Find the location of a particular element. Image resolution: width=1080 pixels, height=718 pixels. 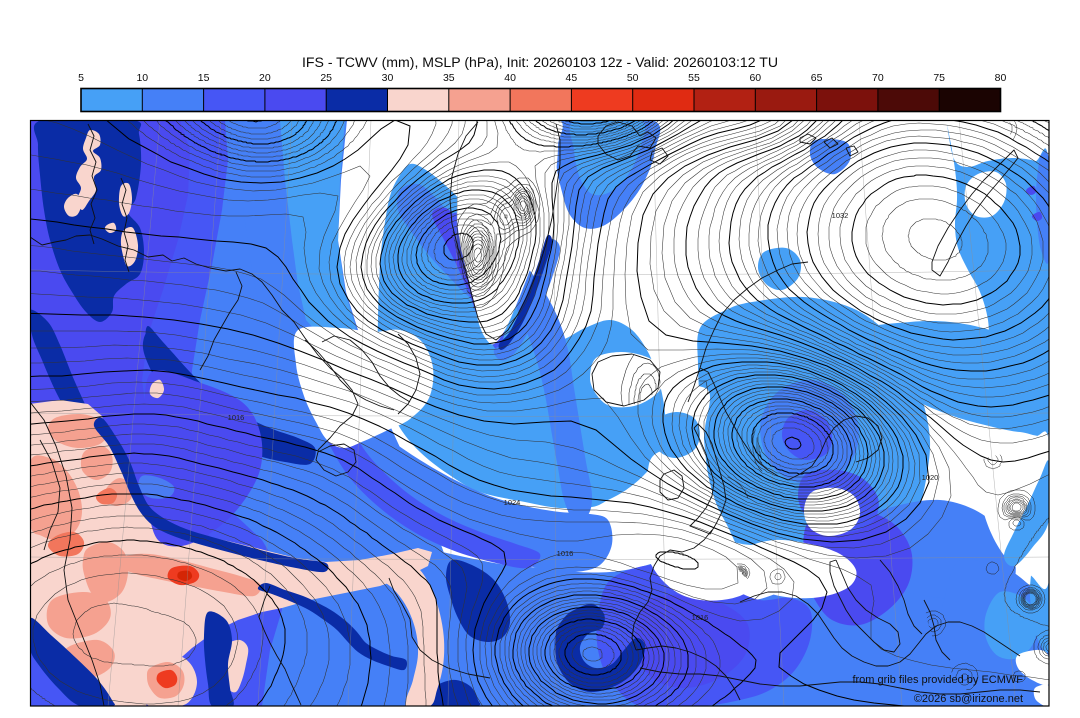

svg-text: 1024 is located at coordinates (512, 502).